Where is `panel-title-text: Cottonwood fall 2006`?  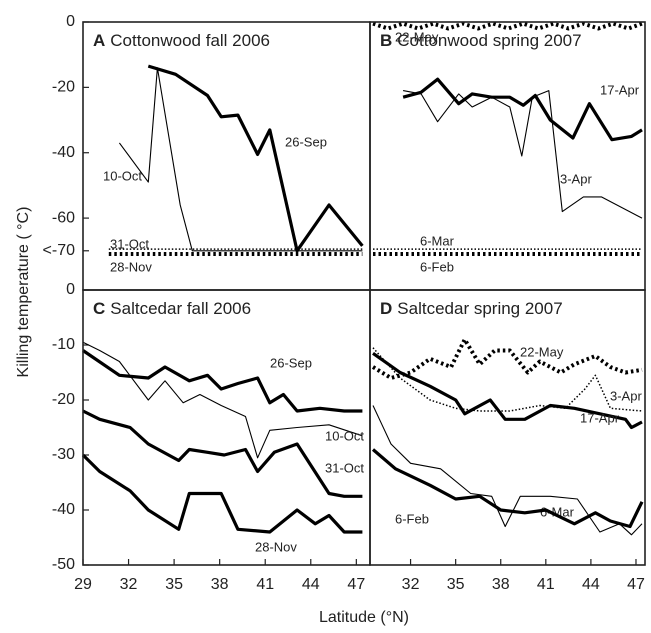
panel-title-text: Cottonwood fall 2006 is located at coordinates (190, 40).